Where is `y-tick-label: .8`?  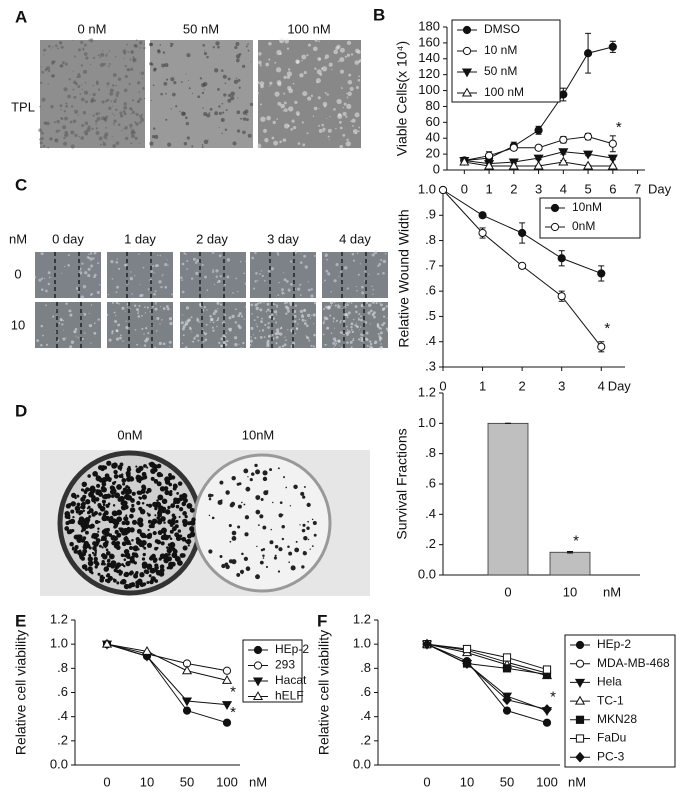 y-tick-label: .8 is located at coordinates (430, 239).